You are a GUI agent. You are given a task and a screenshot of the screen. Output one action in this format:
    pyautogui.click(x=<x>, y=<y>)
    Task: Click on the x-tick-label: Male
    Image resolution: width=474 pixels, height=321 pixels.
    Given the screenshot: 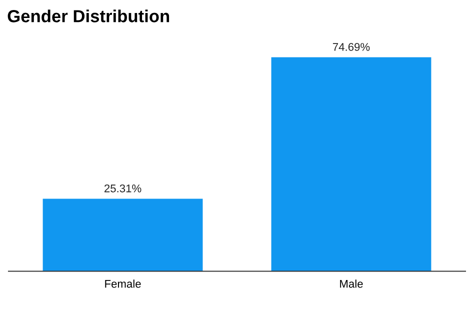 What is the action you would take?
    pyautogui.click(x=351, y=284)
    